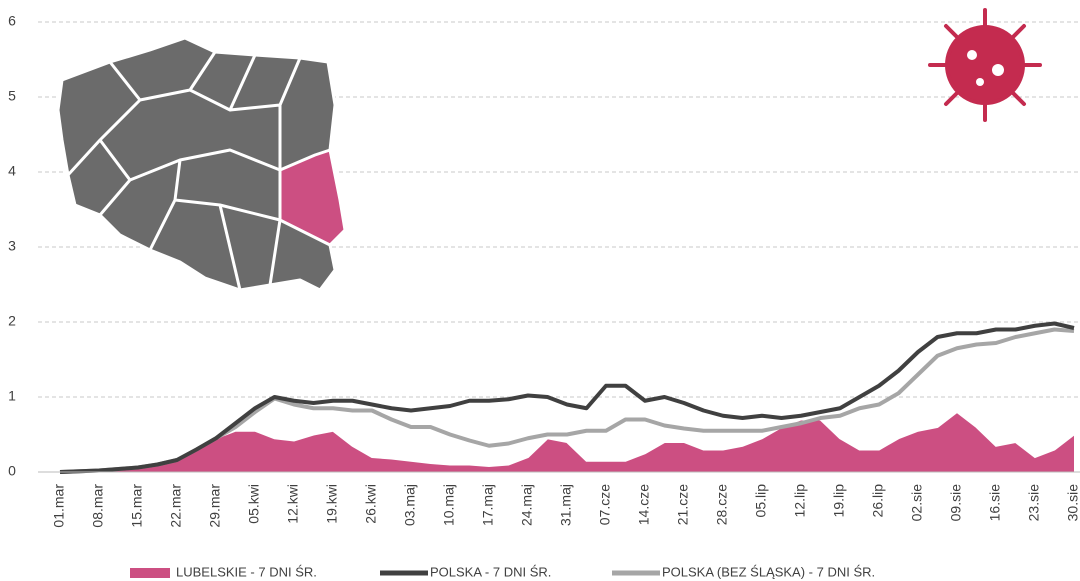 The width and height of the screenshot is (1080, 581). Describe the element at coordinates (137, 506) in the screenshot. I see `x-tick-label: 15.mar` at that location.